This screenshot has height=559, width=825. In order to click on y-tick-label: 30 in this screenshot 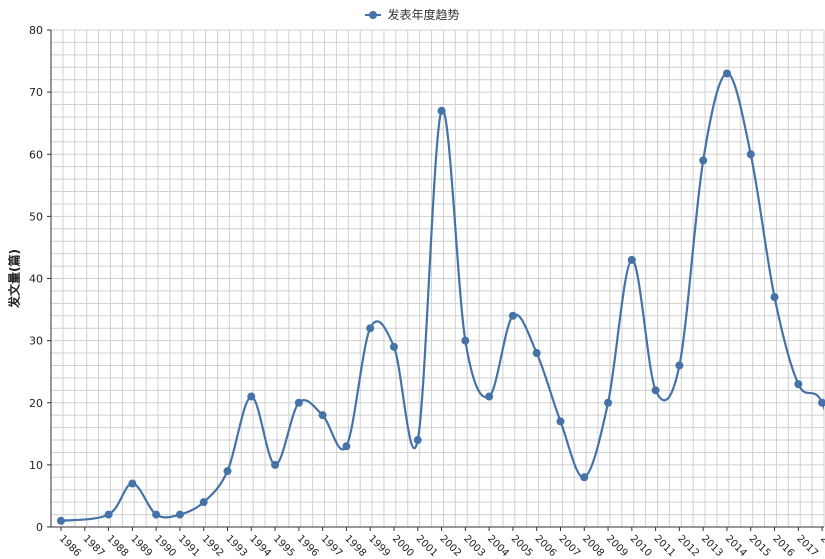, I will do `click(36, 341)`.